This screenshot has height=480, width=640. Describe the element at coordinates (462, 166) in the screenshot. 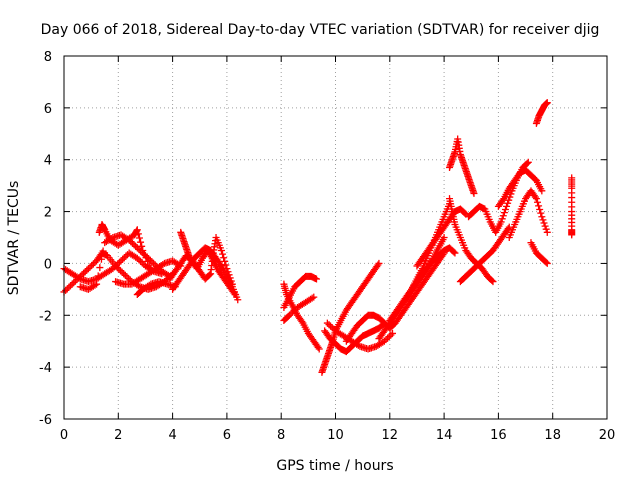

I see `series-track-u` at that location.